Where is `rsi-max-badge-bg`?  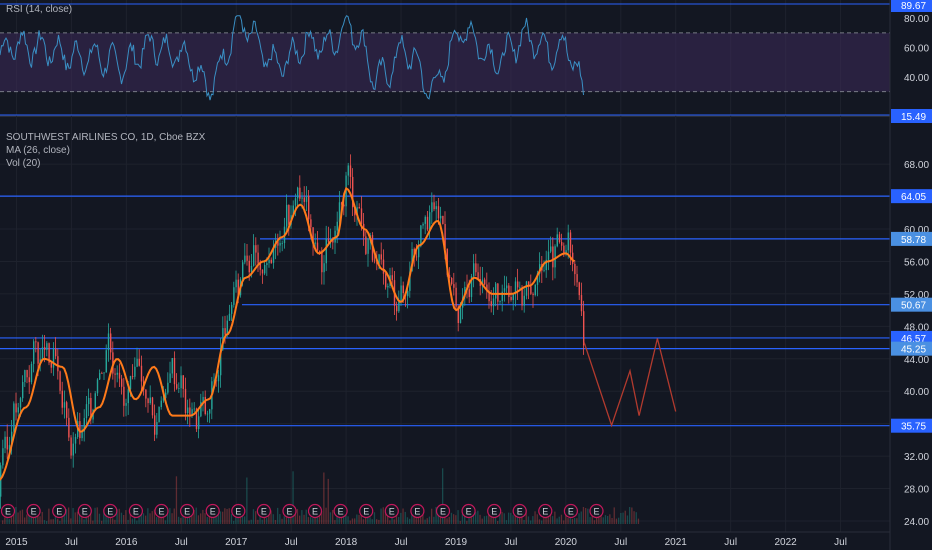 rsi-max-badge-bg is located at coordinates (911, 6).